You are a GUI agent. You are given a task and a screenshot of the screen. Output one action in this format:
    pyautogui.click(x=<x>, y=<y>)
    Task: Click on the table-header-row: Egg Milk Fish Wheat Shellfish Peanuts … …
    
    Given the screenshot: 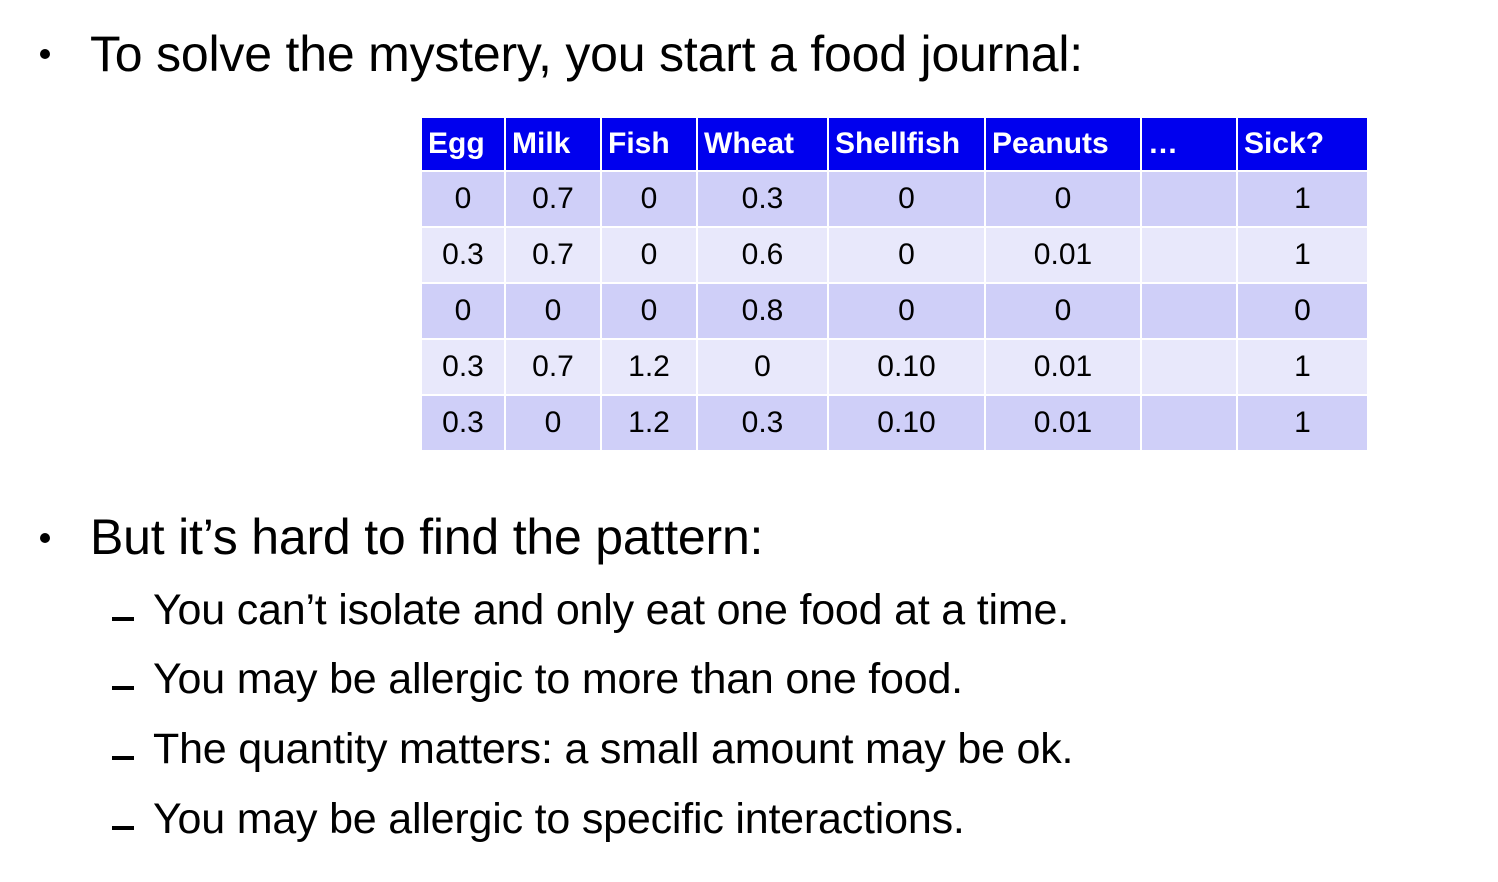 What is the action you would take?
    pyautogui.click(x=894, y=144)
    